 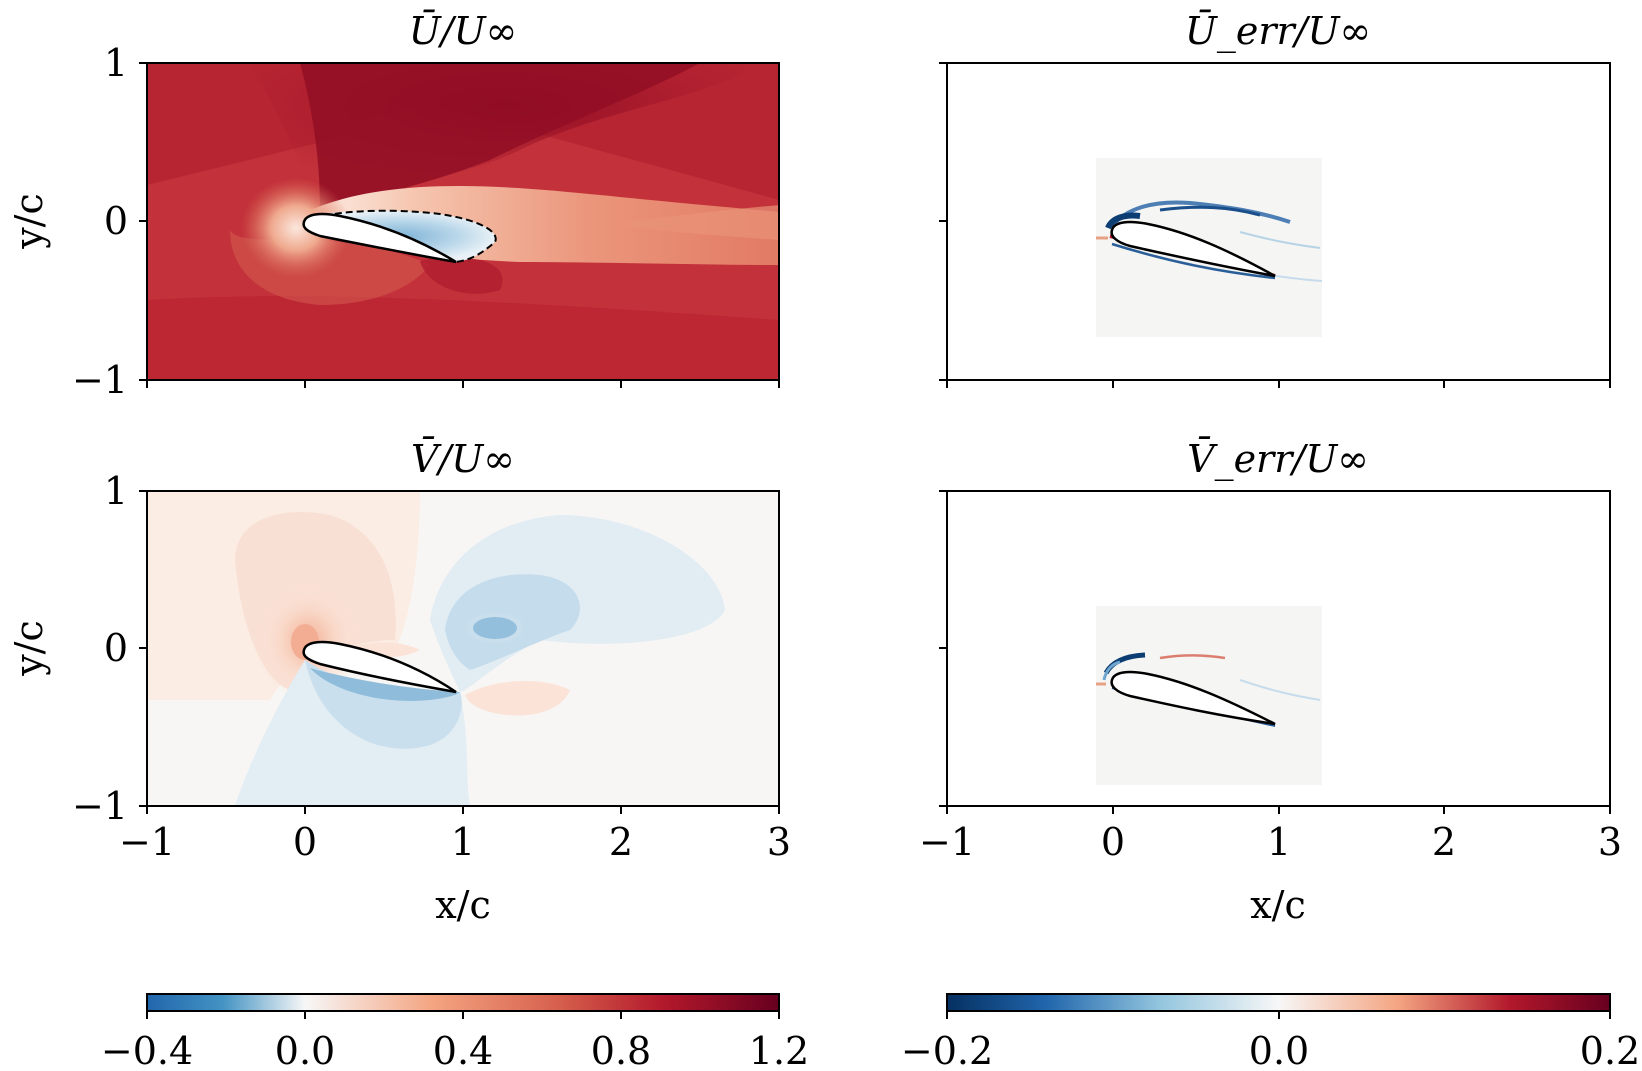 What do you see at coordinates (1610, 1050) in the screenshot?
I see `cbar2-tick-2: 0.2` at bounding box center [1610, 1050].